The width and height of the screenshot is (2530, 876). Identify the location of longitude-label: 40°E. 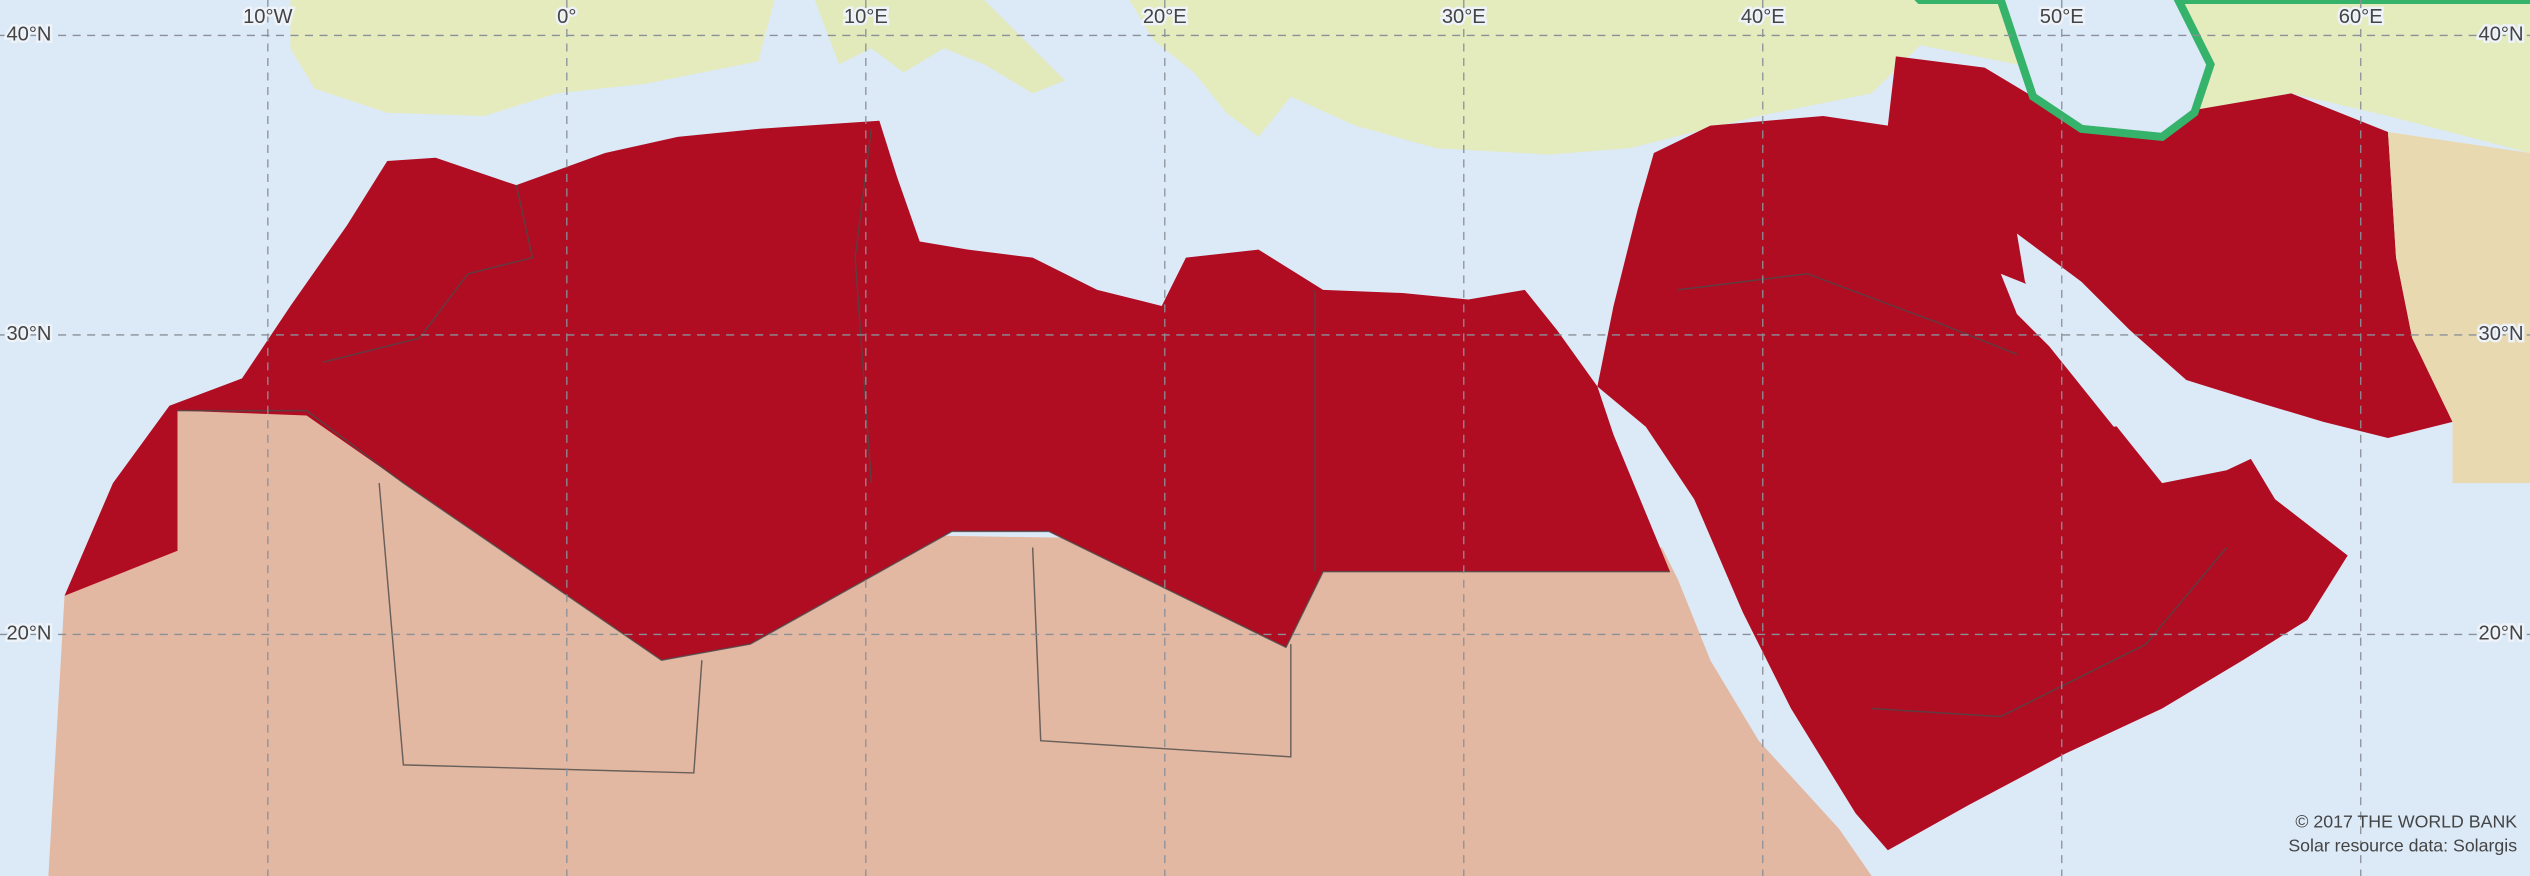
(1763, 17).